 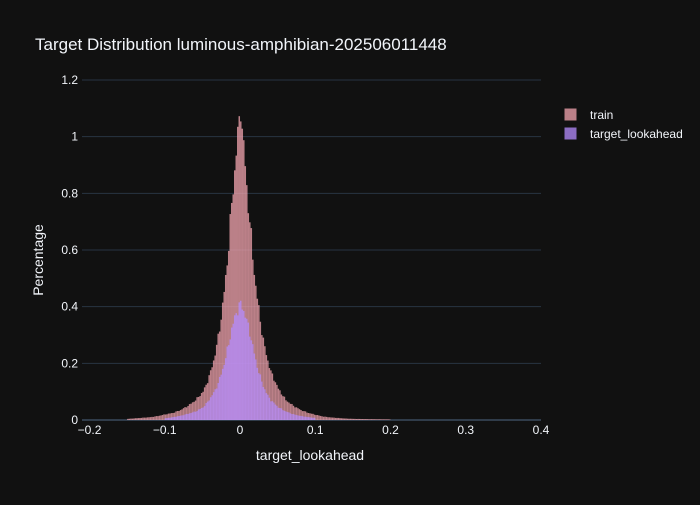 What do you see at coordinates (69, 80) in the screenshot?
I see `y-tick-label: 1.2` at bounding box center [69, 80].